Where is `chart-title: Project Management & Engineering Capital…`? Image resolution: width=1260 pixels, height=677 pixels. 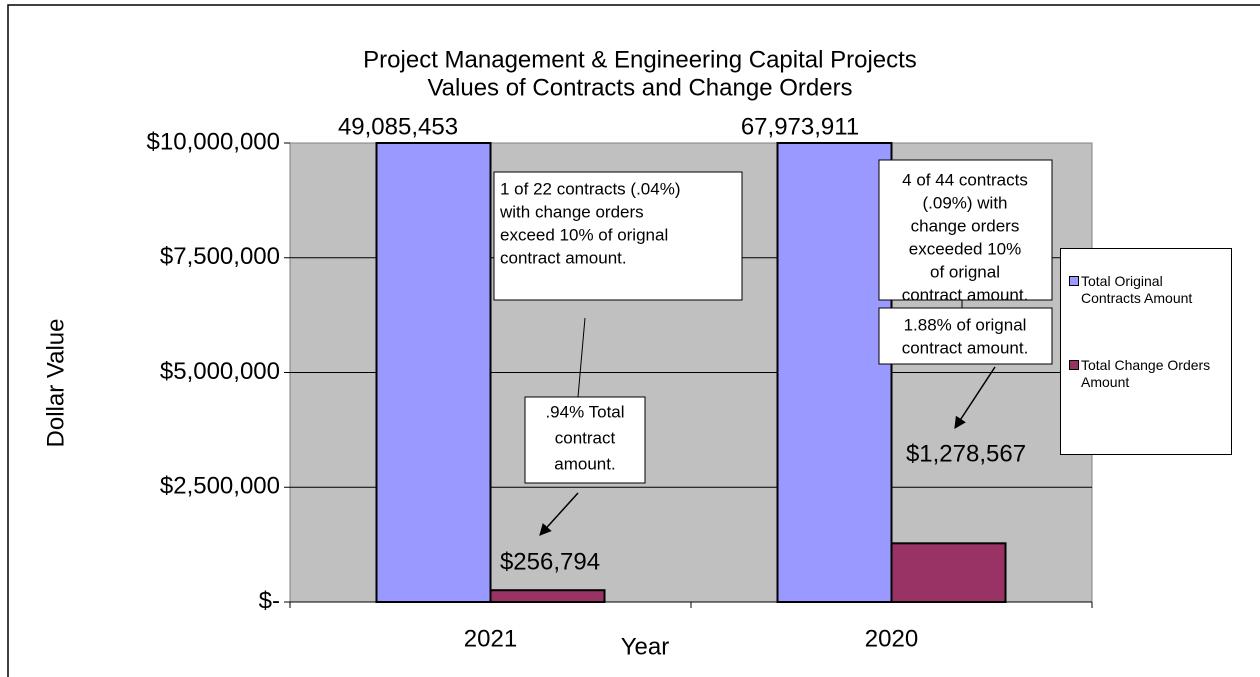
chart-title: Project Management & Engineering Capital… is located at coordinates (640, 59).